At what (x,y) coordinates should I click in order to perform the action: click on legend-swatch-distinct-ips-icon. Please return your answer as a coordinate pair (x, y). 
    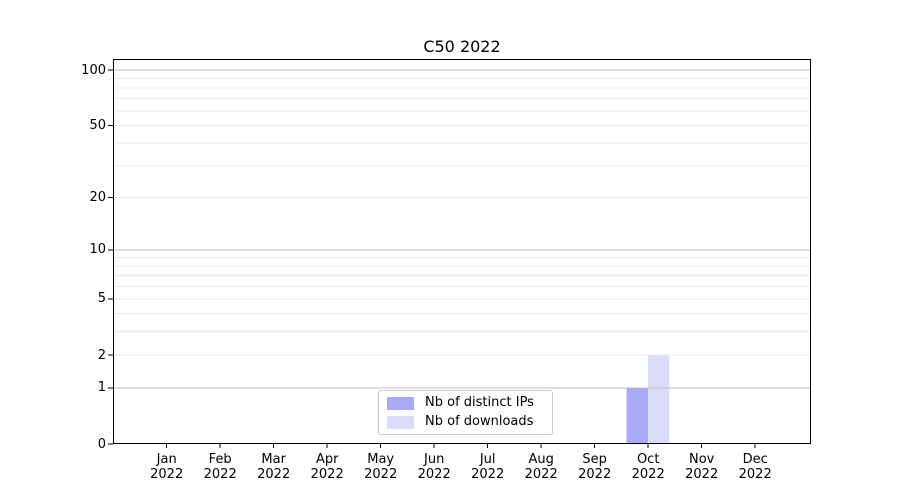
    Looking at the image, I should click on (400, 403).